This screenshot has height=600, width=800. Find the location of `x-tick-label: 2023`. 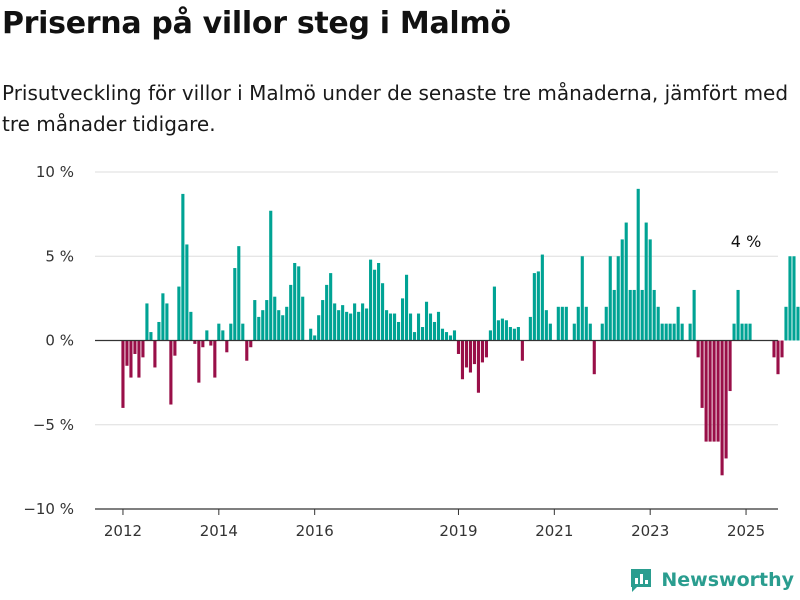

x-tick-label: 2023 is located at coordinates (650, 531).